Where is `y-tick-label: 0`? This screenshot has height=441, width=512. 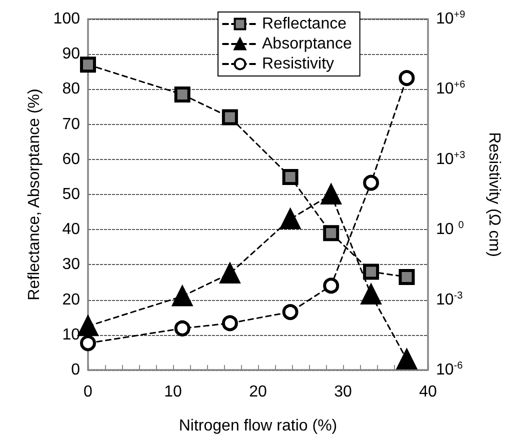 y-tick-label: 0 is located at coordinates (75, 370).